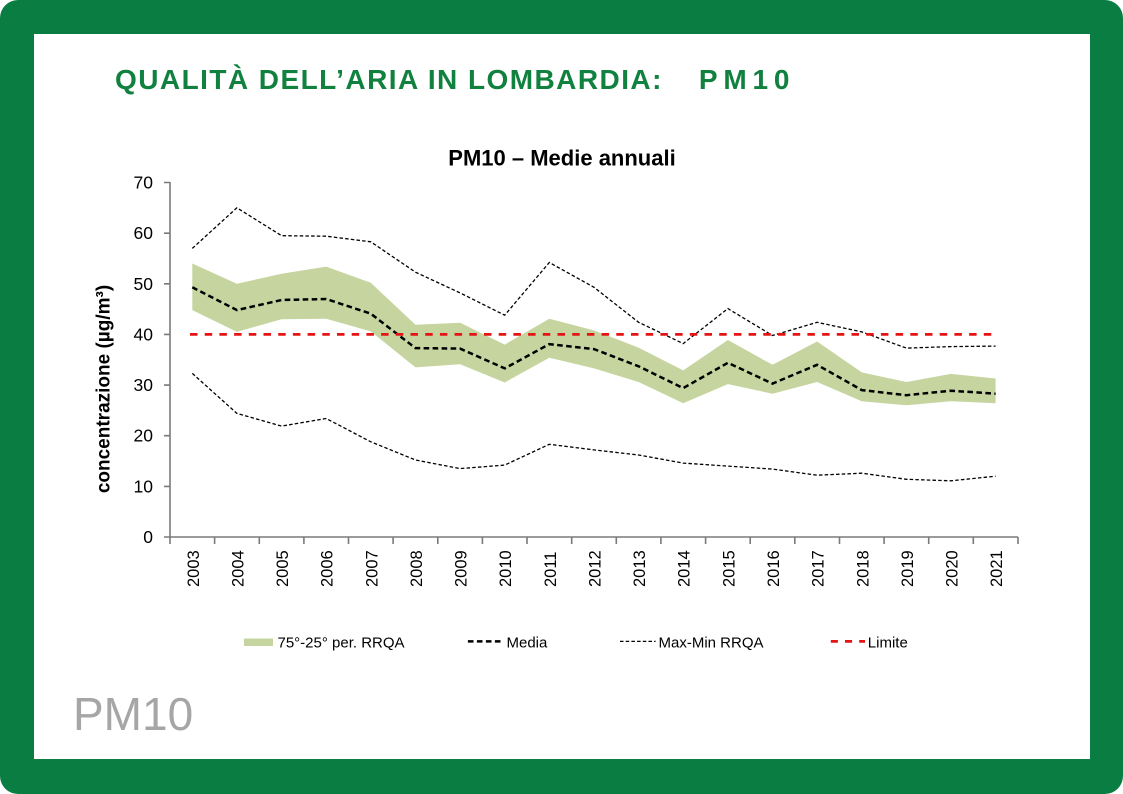 This screenshot has width=1123, height=794. What do you see at coordinates (104, 389) in the screenshot?
I see `svg-text: concentrazione (µg/m³)` at bounding box center [104, 389].